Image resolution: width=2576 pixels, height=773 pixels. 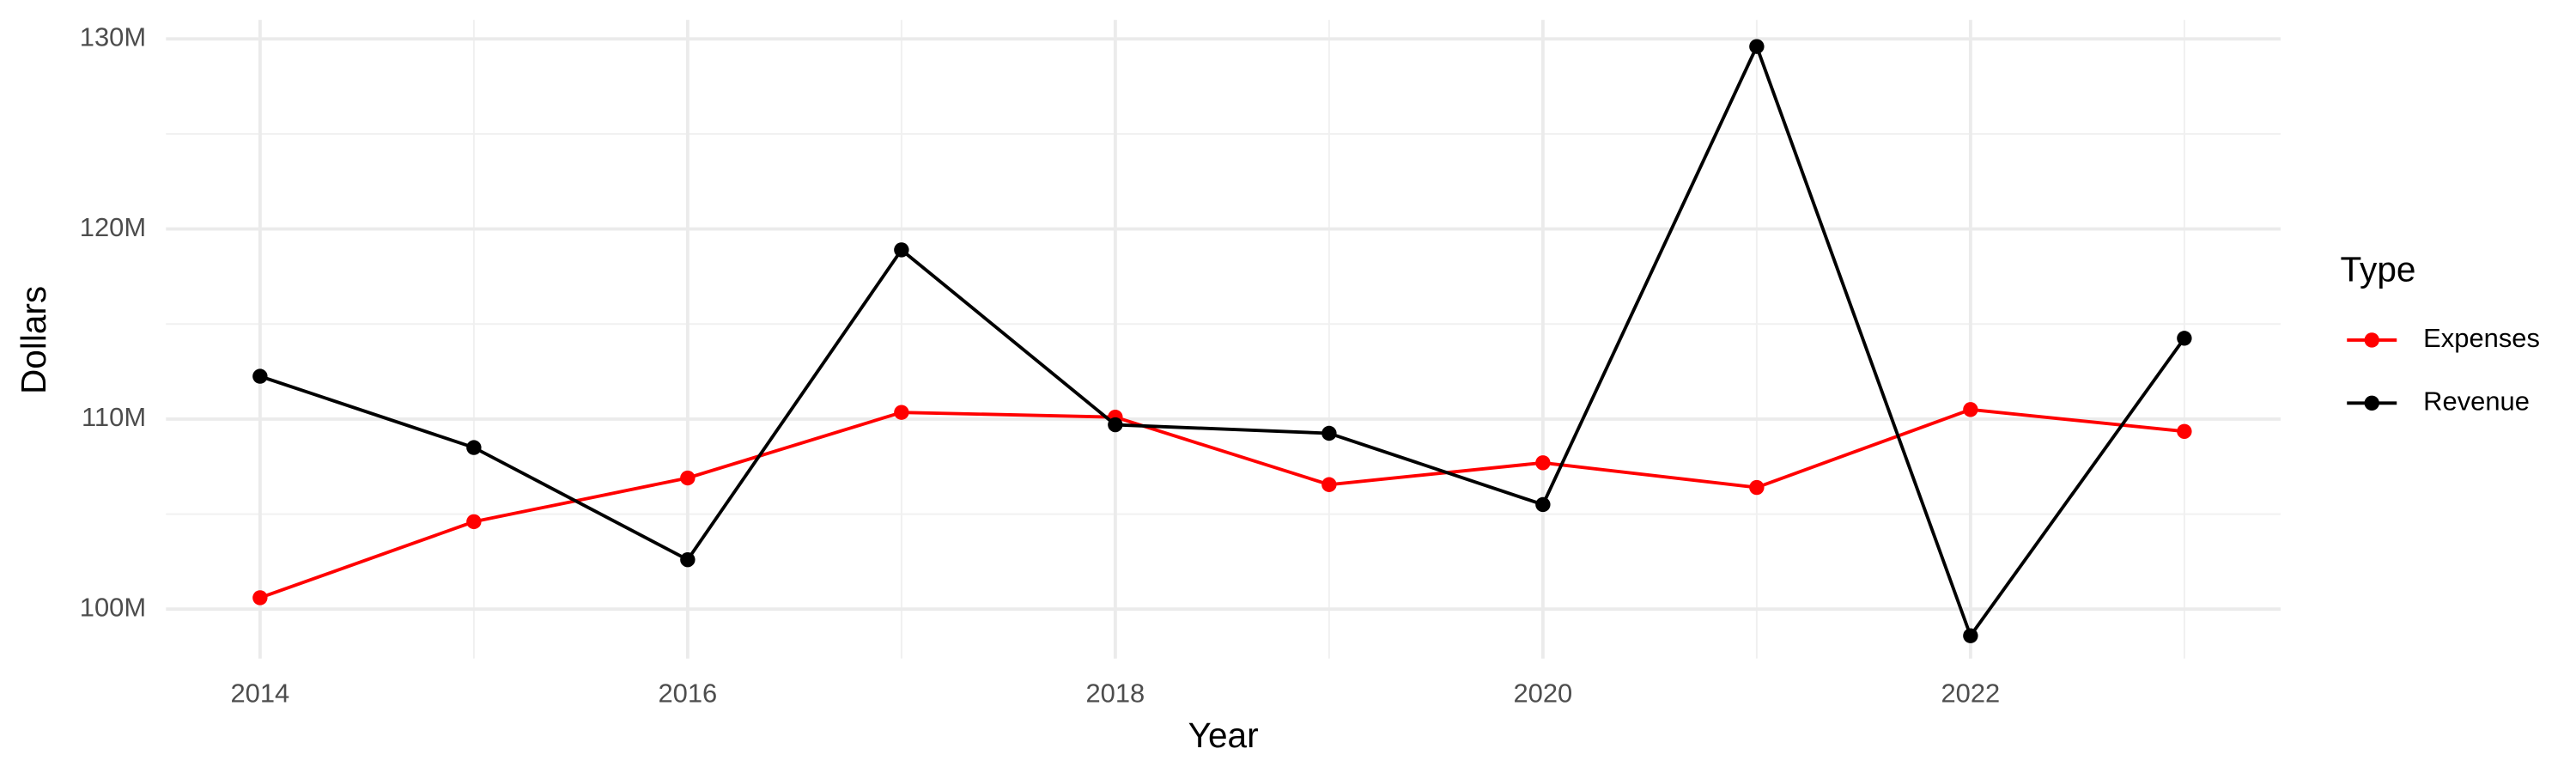 I want to click on legend-label: Revenue, so click(x=2477, y=401).